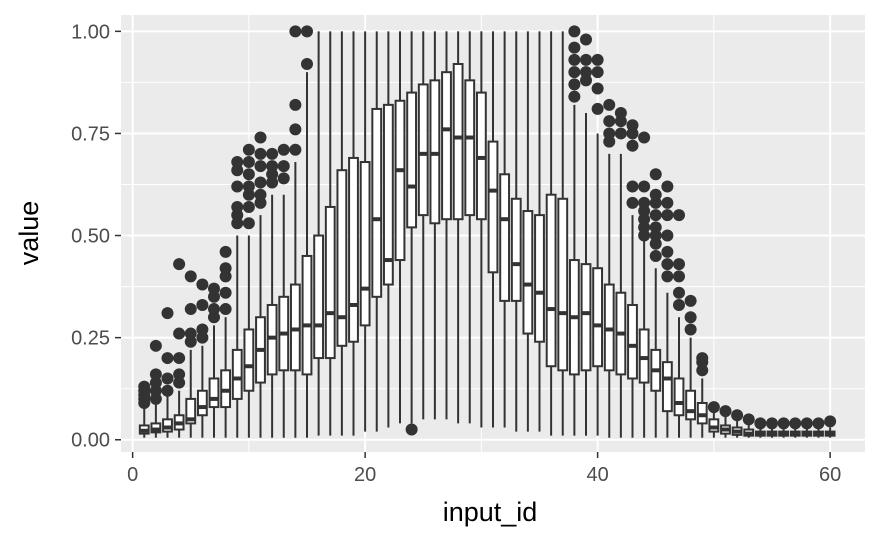 The width and height of the screenshot is (880, 543). I want to click on y-tick-label: 0.75, so click(90, 134).